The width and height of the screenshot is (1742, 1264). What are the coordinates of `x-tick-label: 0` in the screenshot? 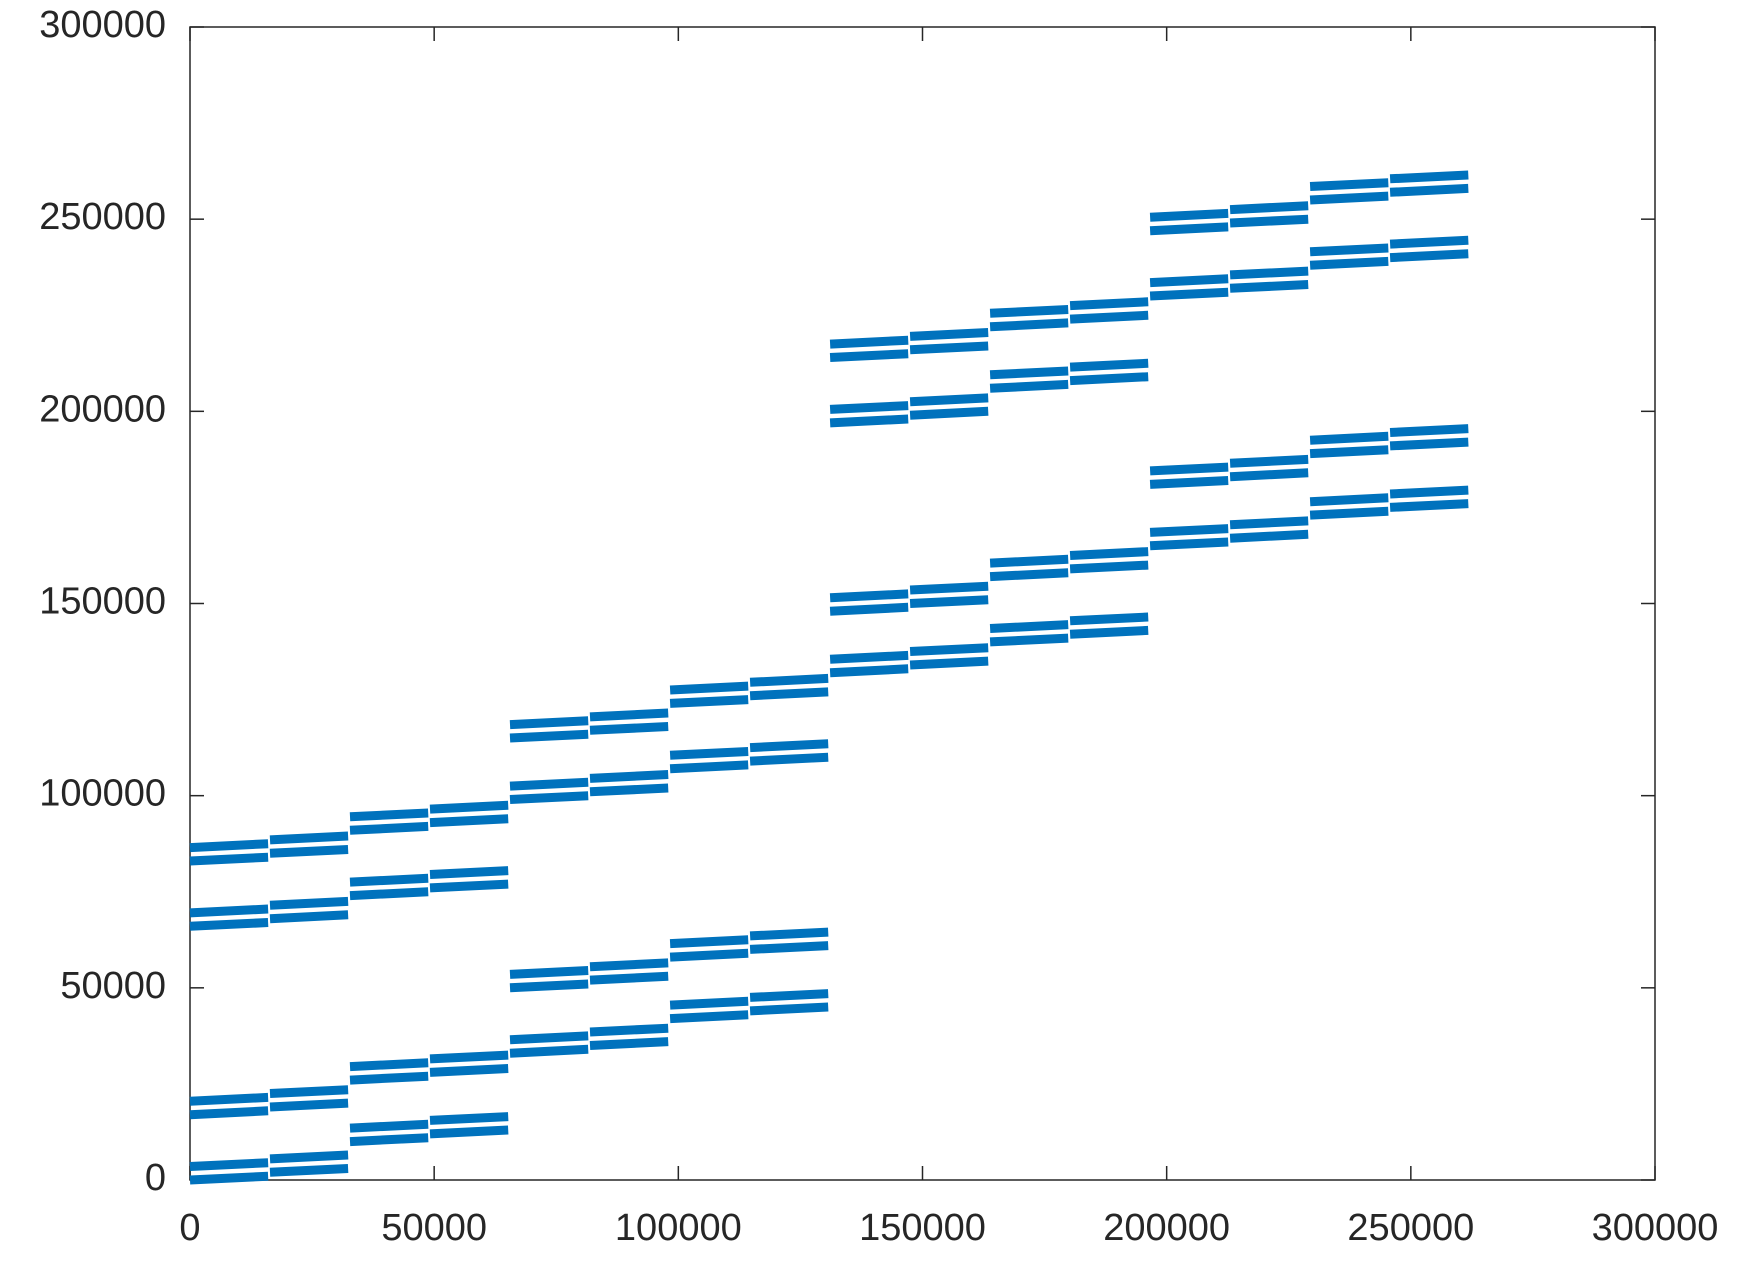 It's located at (189, 1228).